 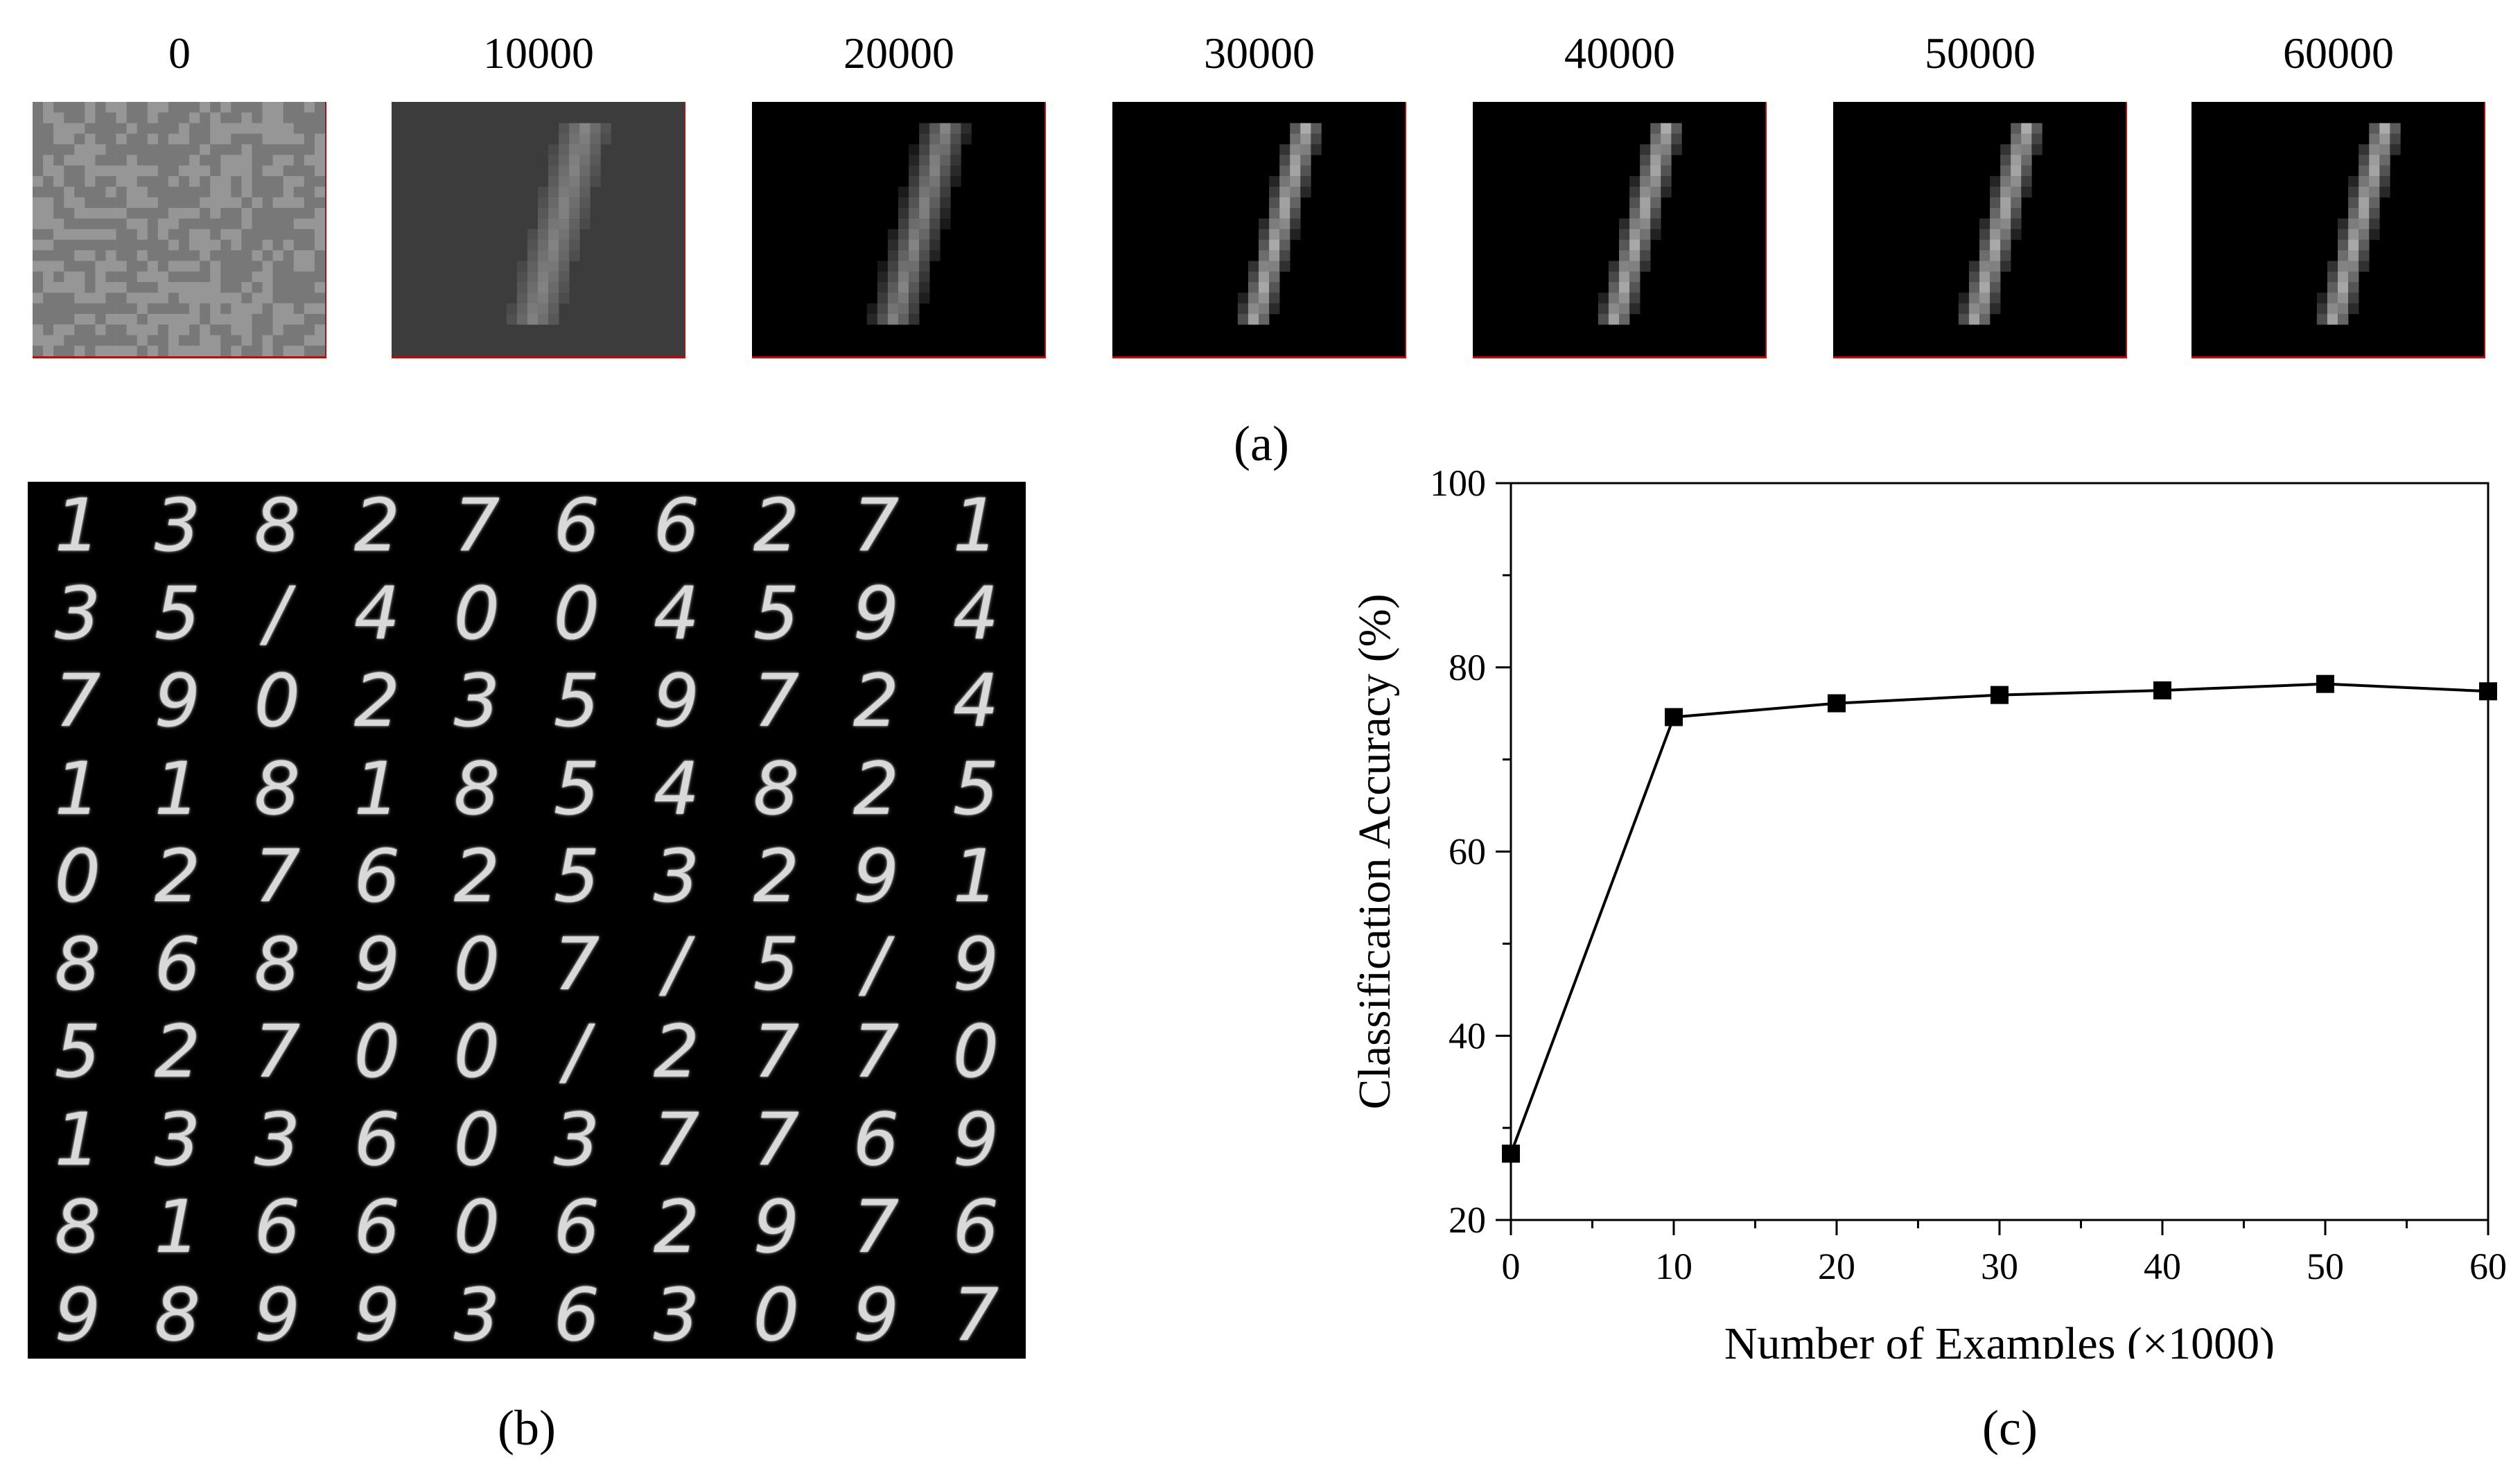 I want to click on y-tick-label: 20, so click(x=1467, y=1220).